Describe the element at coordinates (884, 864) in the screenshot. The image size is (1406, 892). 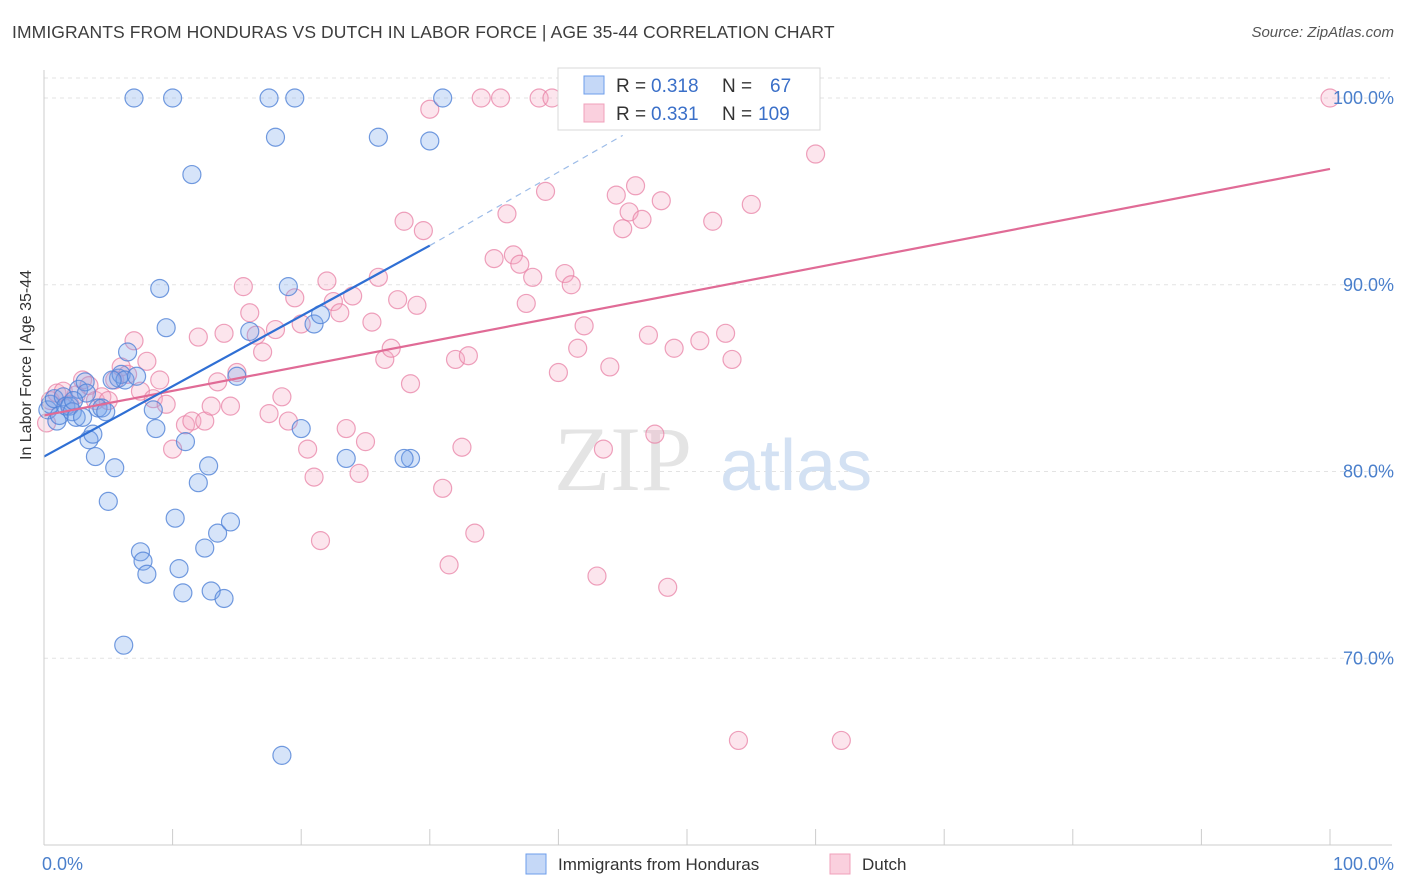
I see `series-legend-dutch: Dutch` at that location.